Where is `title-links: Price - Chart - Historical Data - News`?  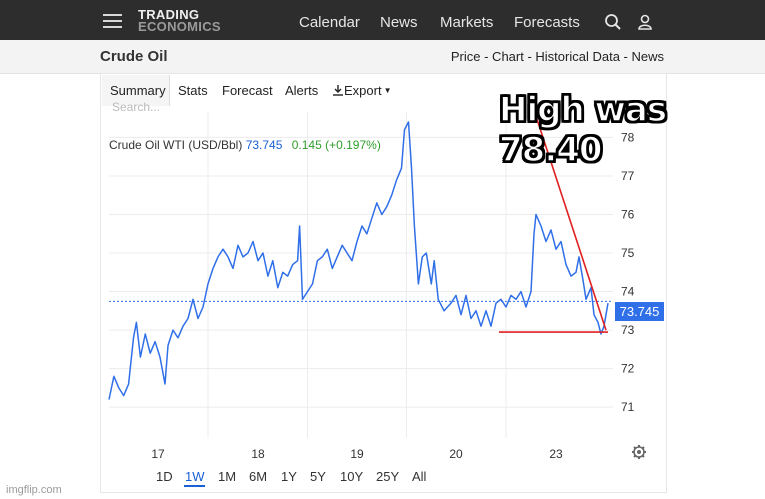
title-links: Price - Chart - Historical Data - News is located at coordinates (557, 56).